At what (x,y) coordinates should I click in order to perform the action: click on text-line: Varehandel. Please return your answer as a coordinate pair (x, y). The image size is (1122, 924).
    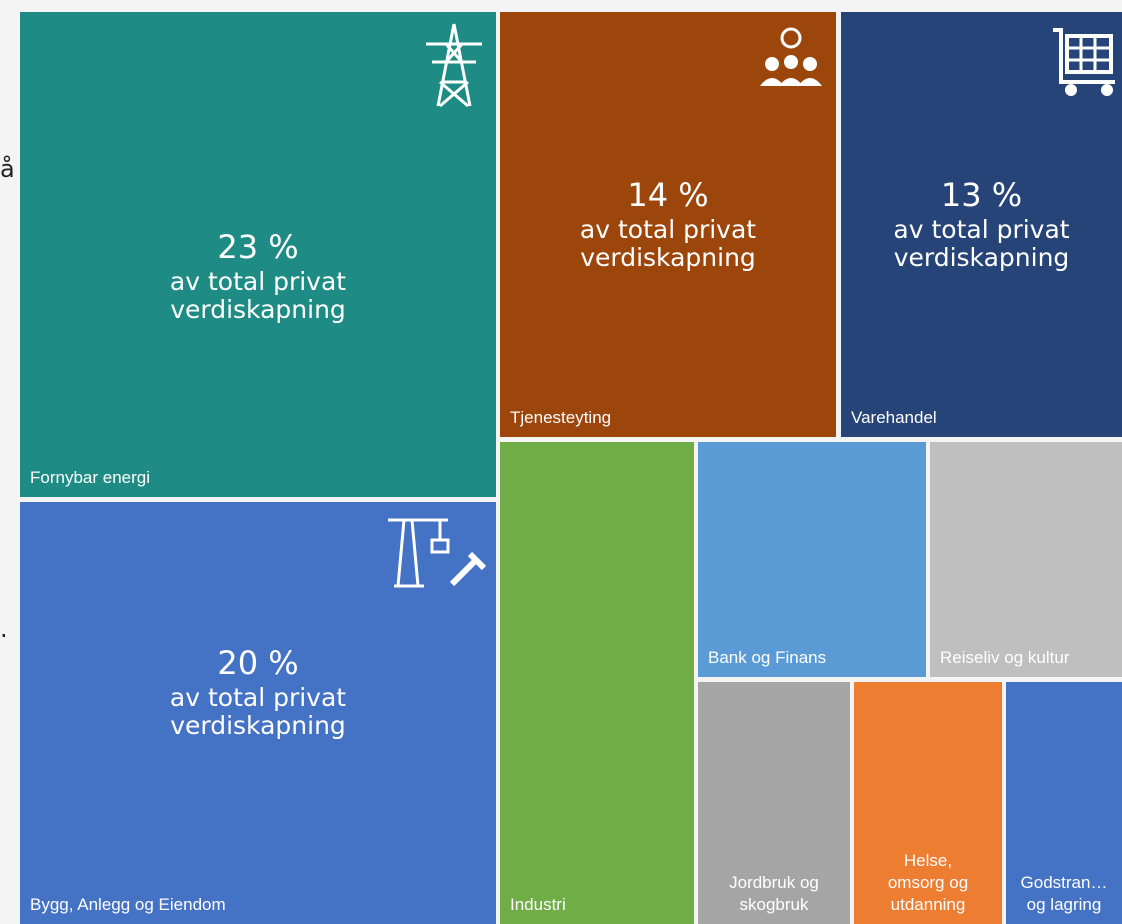
    Looking at the image, I should click on (894, 417).